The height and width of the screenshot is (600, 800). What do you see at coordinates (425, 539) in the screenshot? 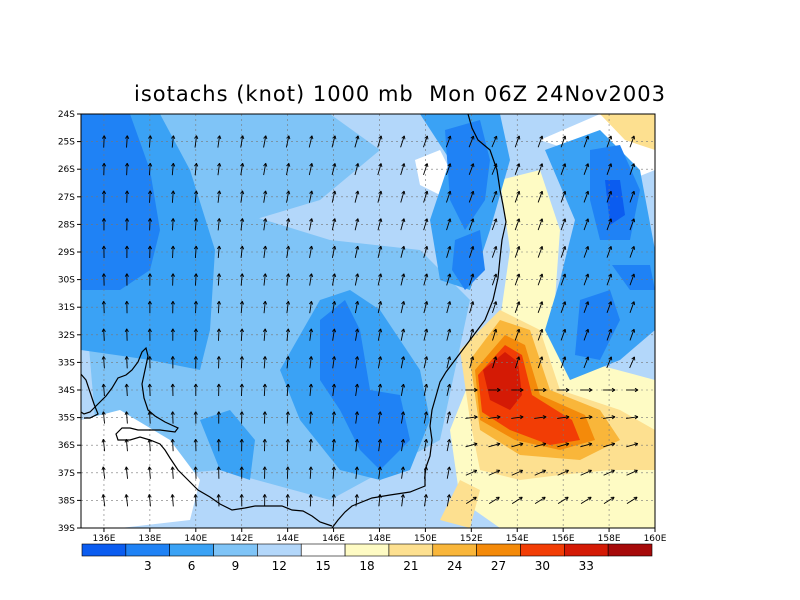
I see `longitude-label: 150E` at bounding box center [425, 539].